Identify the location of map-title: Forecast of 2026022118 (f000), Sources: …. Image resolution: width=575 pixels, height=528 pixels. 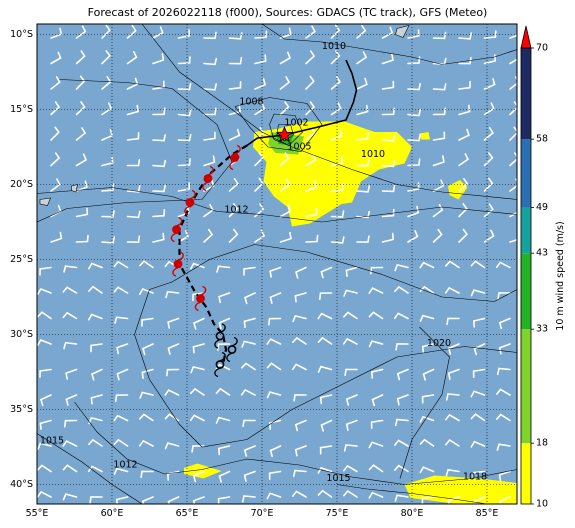
(287, 12).